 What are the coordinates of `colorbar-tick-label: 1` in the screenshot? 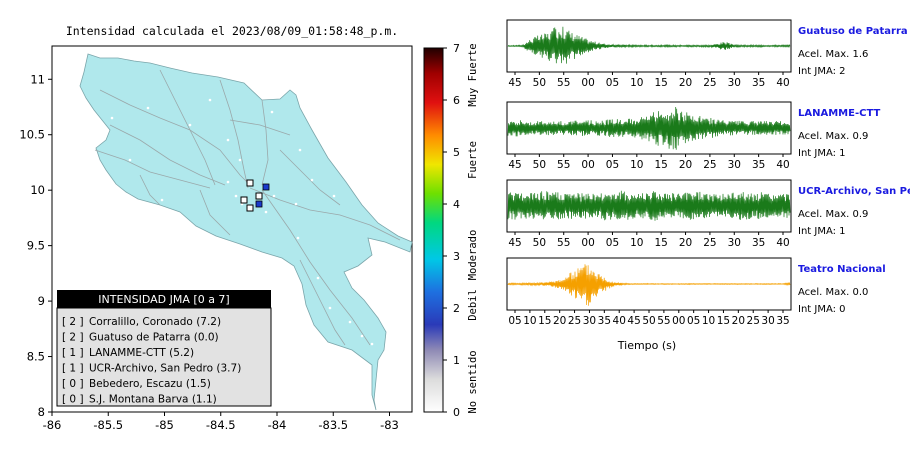 It's located at (456, 360).